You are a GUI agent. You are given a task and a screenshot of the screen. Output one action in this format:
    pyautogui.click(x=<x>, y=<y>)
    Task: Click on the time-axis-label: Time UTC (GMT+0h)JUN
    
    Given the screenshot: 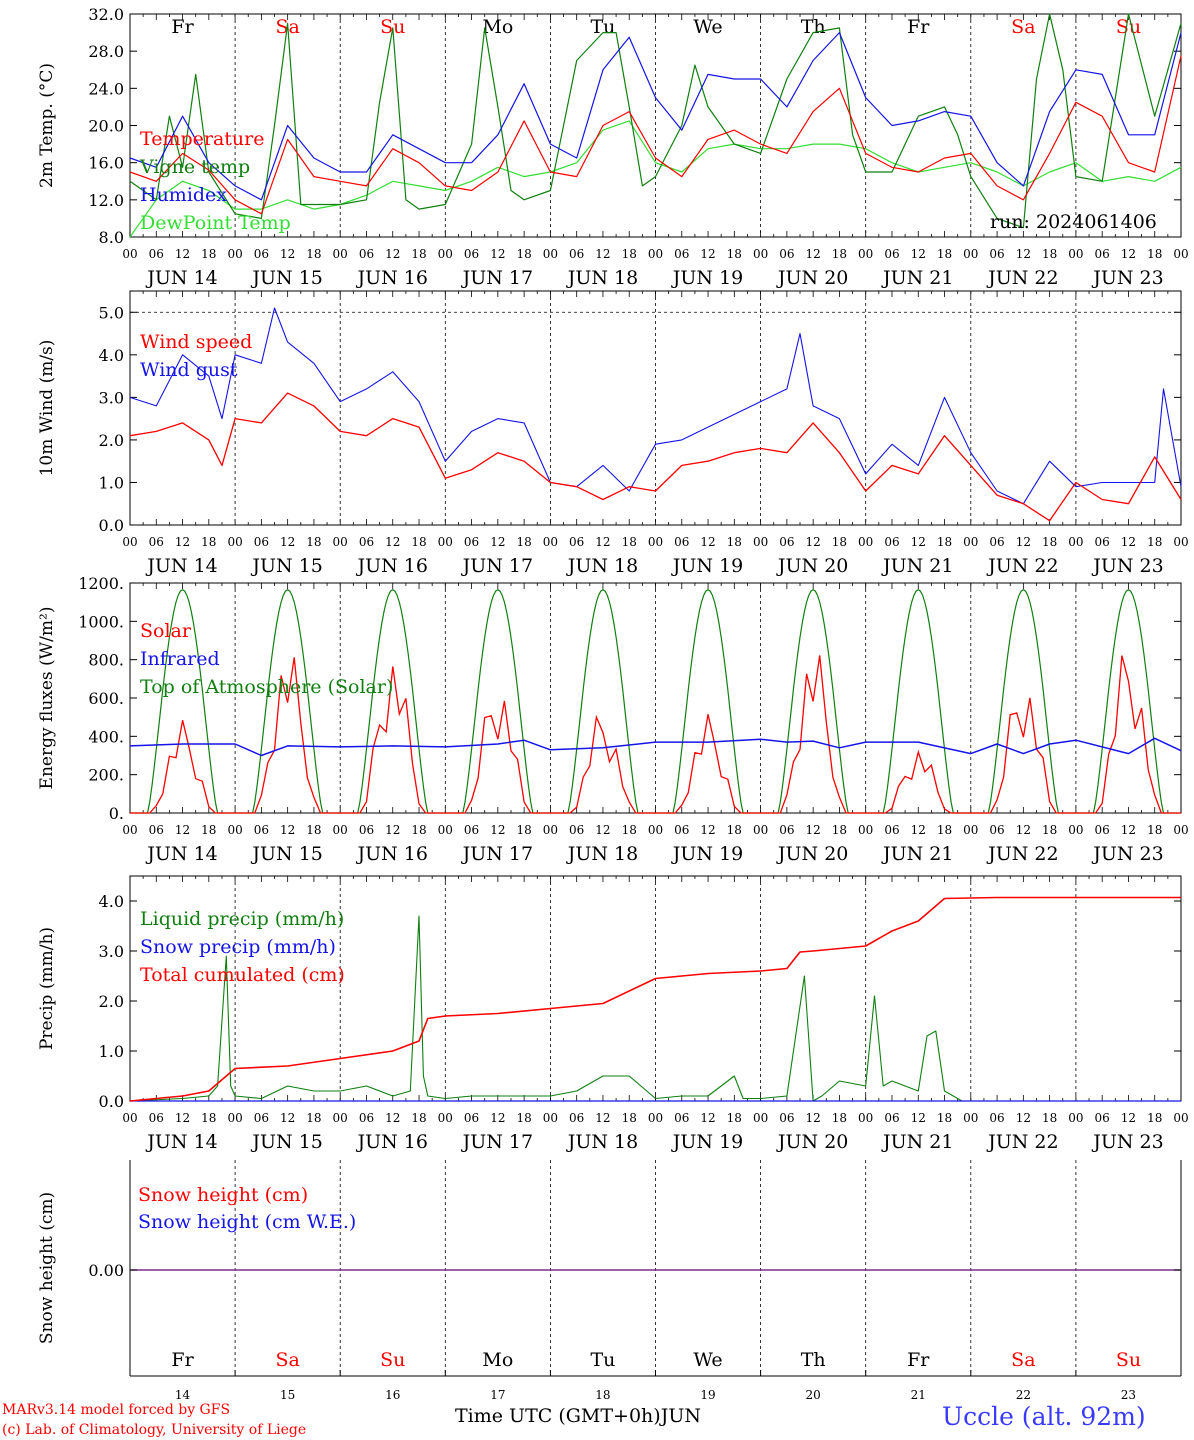 What is the action you would take?
    pyautogui.click(x=578, y=1416)
    